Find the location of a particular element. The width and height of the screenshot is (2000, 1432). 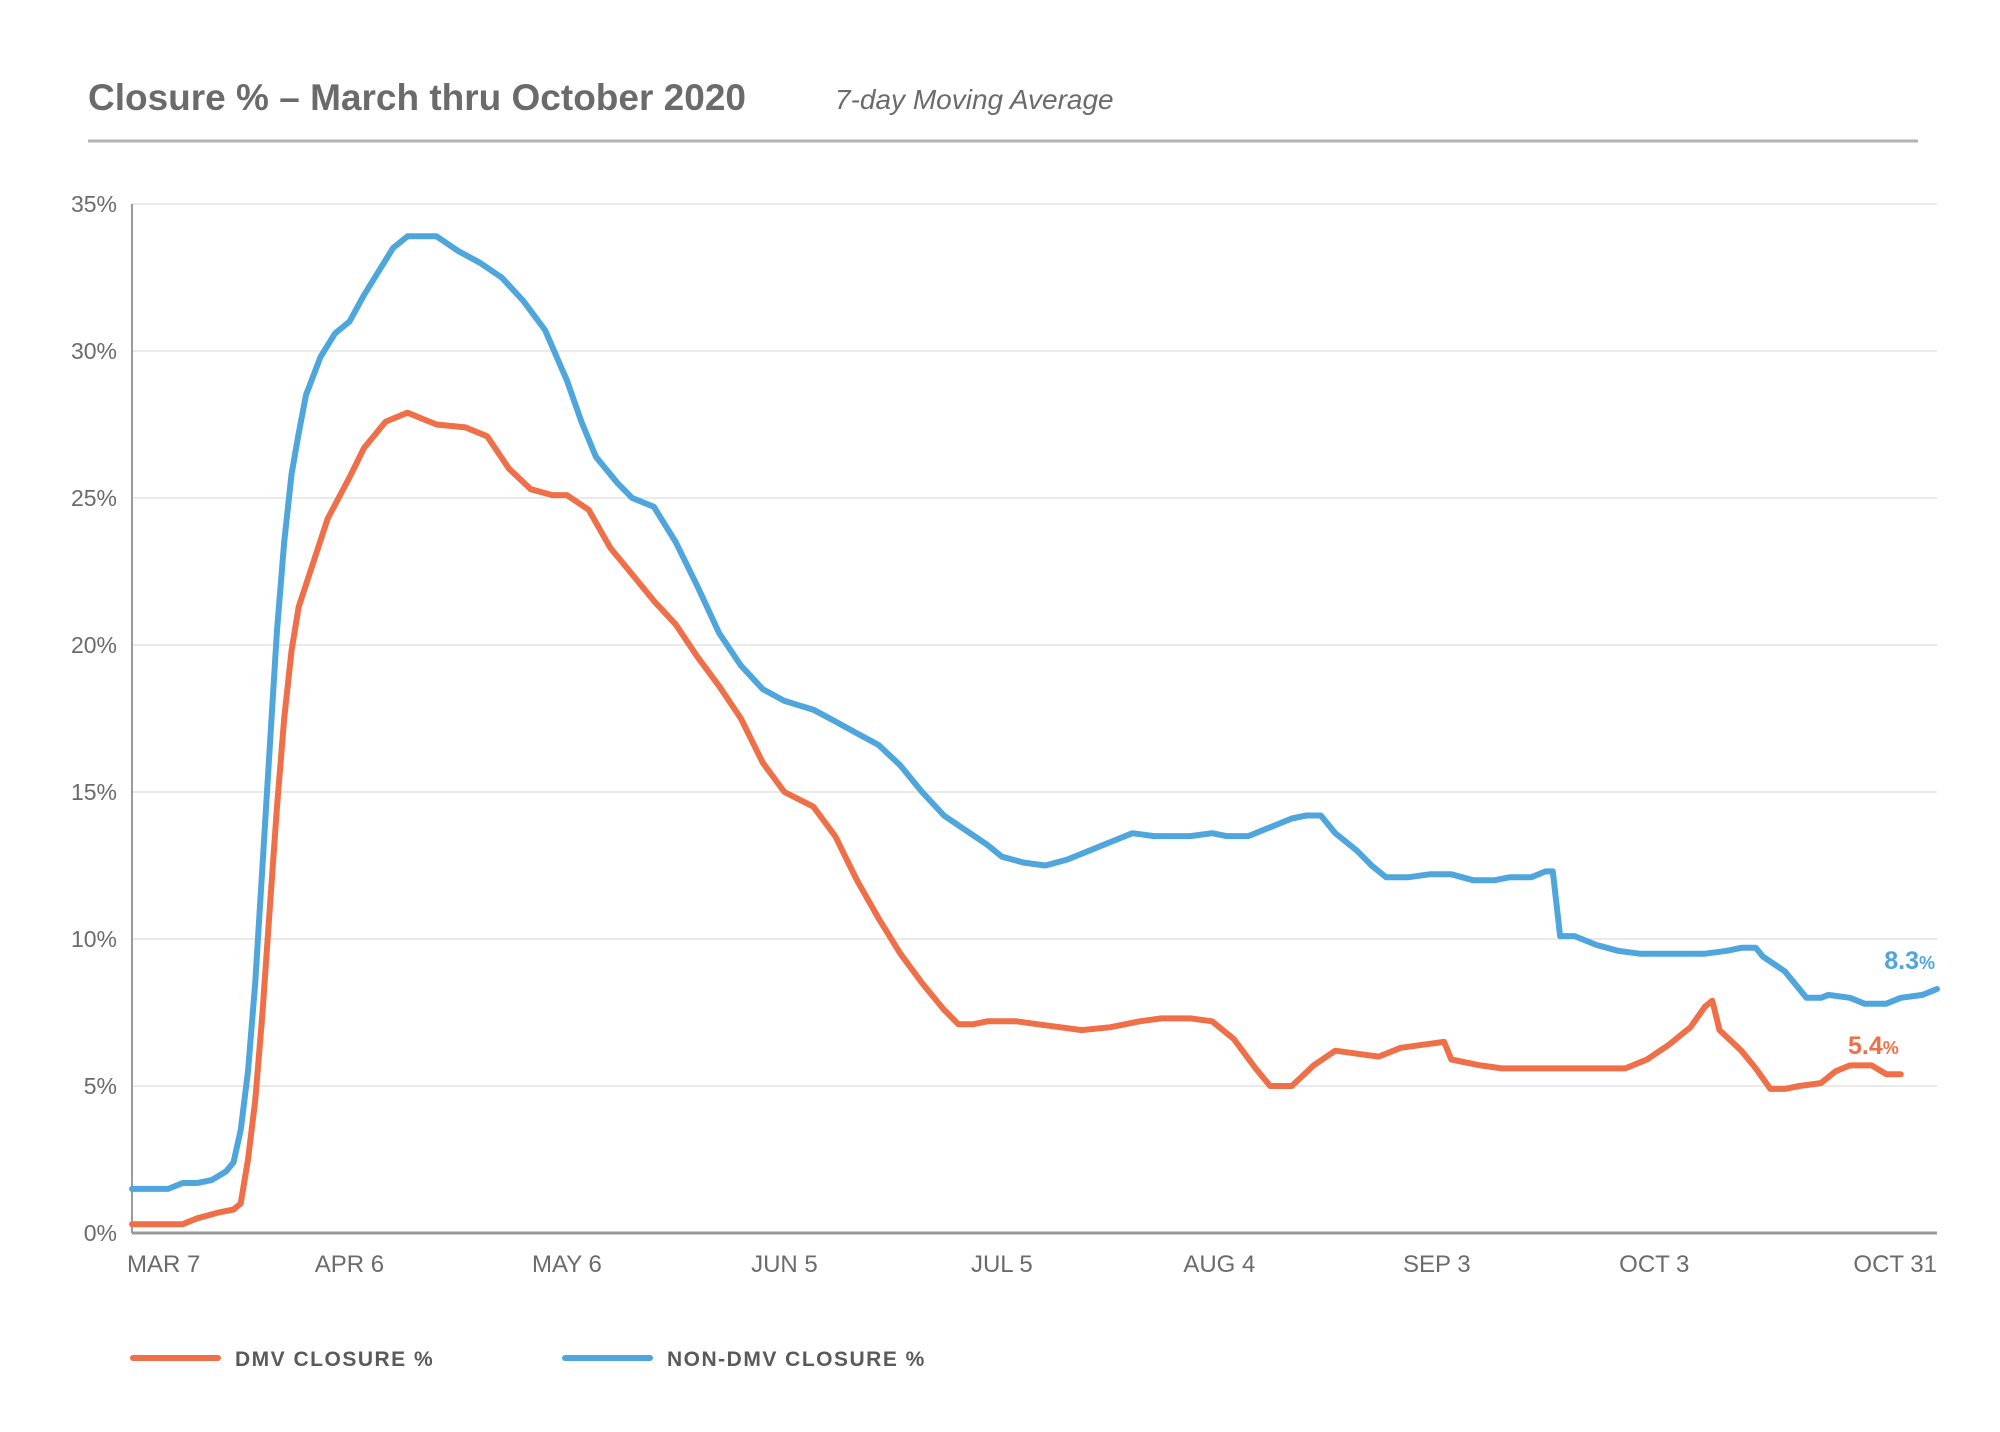

x-tick-label: APR 6 is located at coordinates (349, 1264).